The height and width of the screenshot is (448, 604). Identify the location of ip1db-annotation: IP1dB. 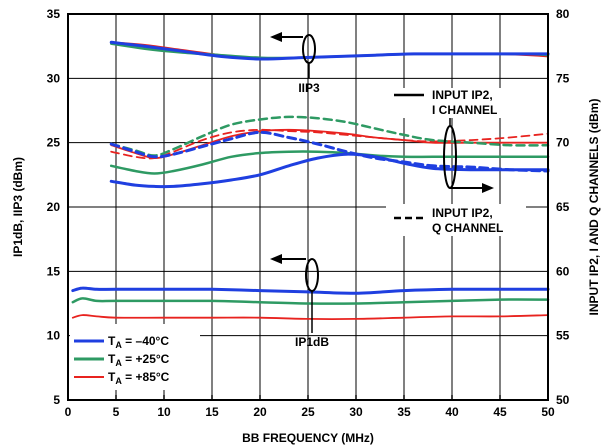
(299, 301).